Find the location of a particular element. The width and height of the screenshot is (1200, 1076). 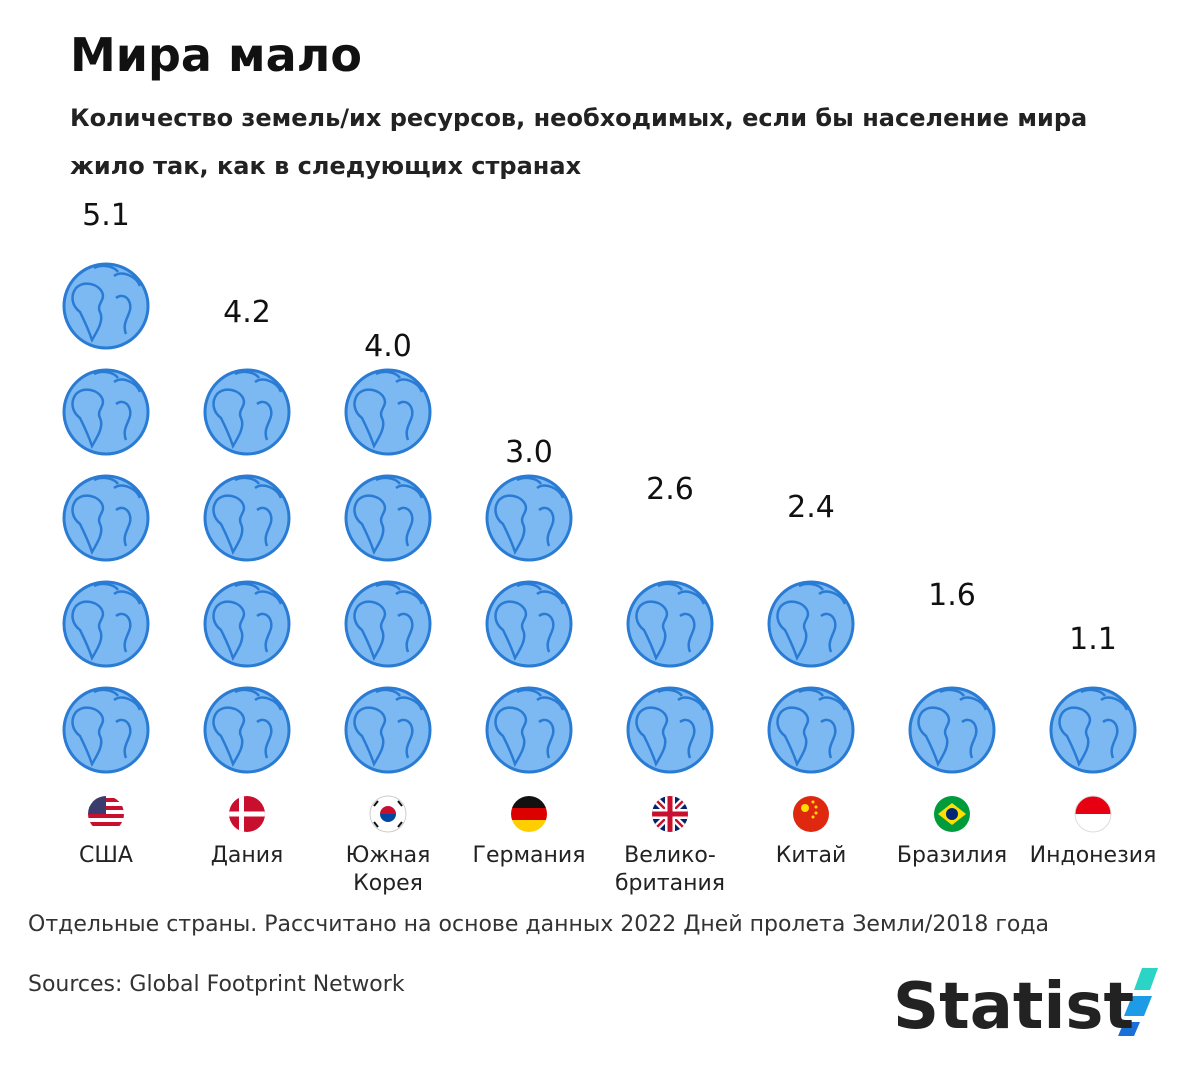

value-label: 5.1 is located at coordinates (106, 216).